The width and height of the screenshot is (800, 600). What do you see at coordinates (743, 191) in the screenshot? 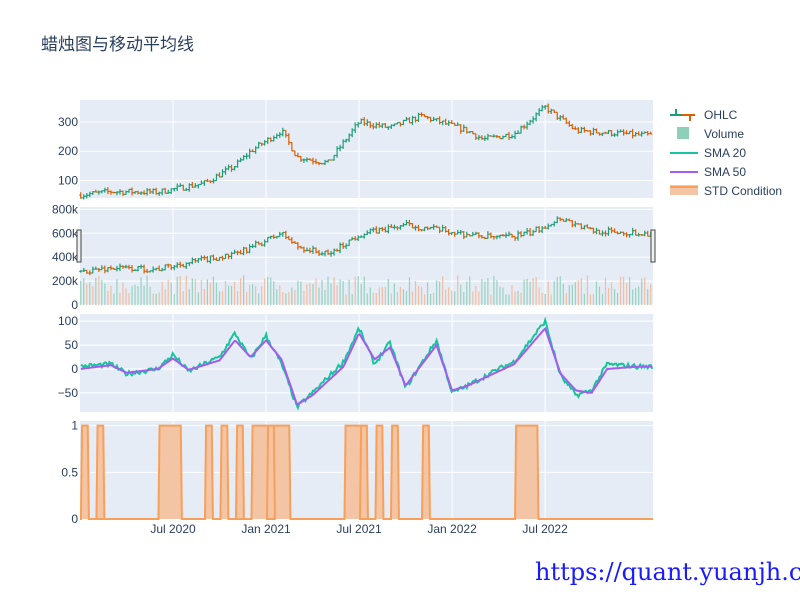
I see `legend-label-std-condition: STD Condition` at bounding box center [743, 191].